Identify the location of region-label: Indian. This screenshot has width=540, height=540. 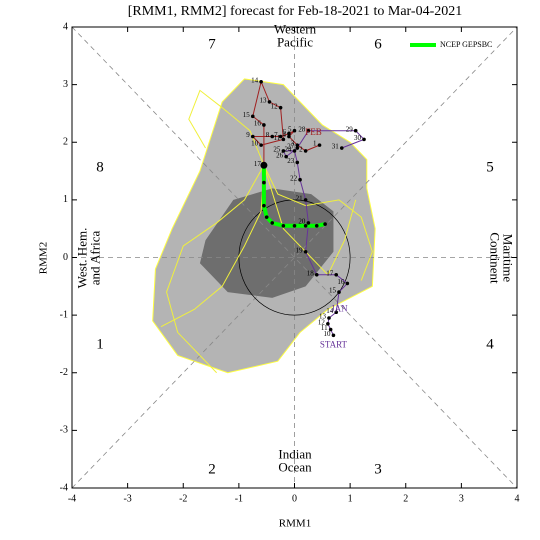
(295, 453).